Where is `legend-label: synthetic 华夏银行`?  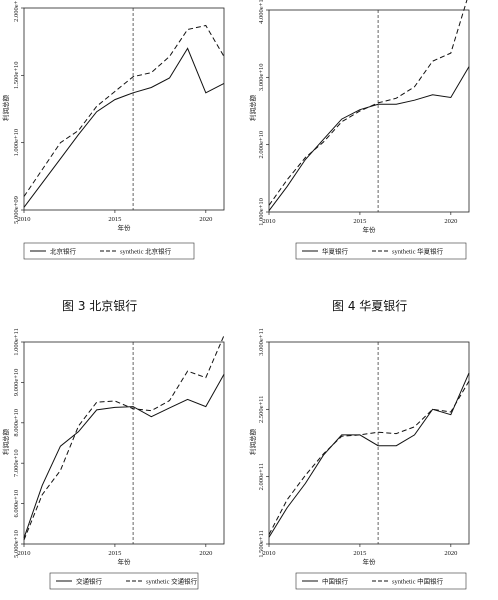 legend-label: synthetic 华夏银行 is located at coordinates (418, 250).